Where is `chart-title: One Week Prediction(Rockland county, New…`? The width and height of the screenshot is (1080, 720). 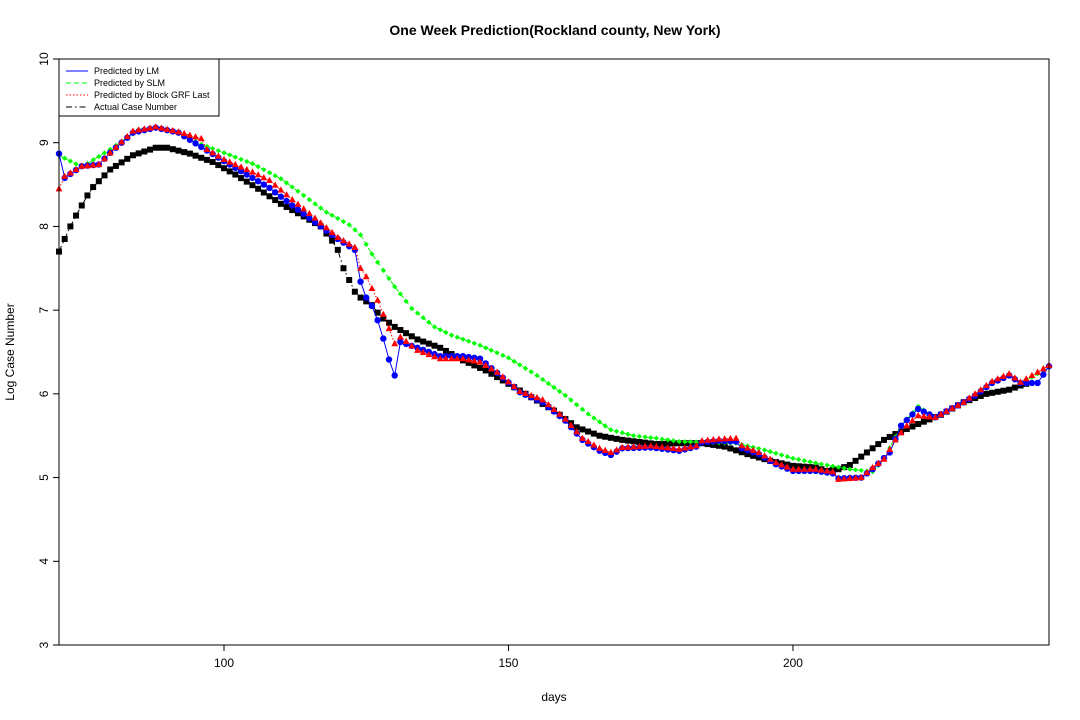 chart-title: One Week Prediction(Rockland county, New… is located at coordinates (554, 30).